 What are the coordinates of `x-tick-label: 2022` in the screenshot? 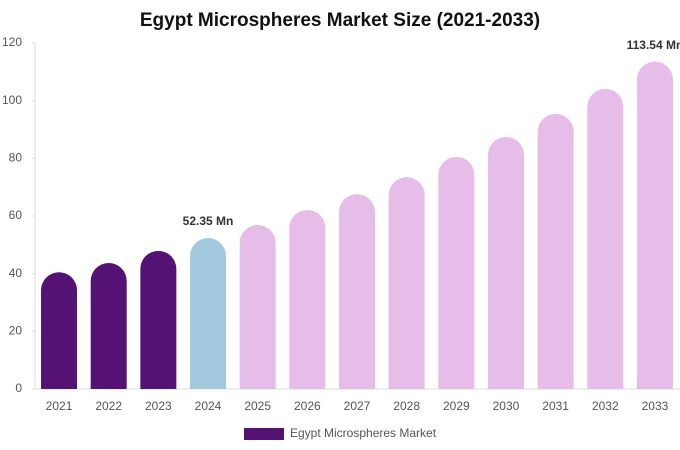 It's located at (108, 406).